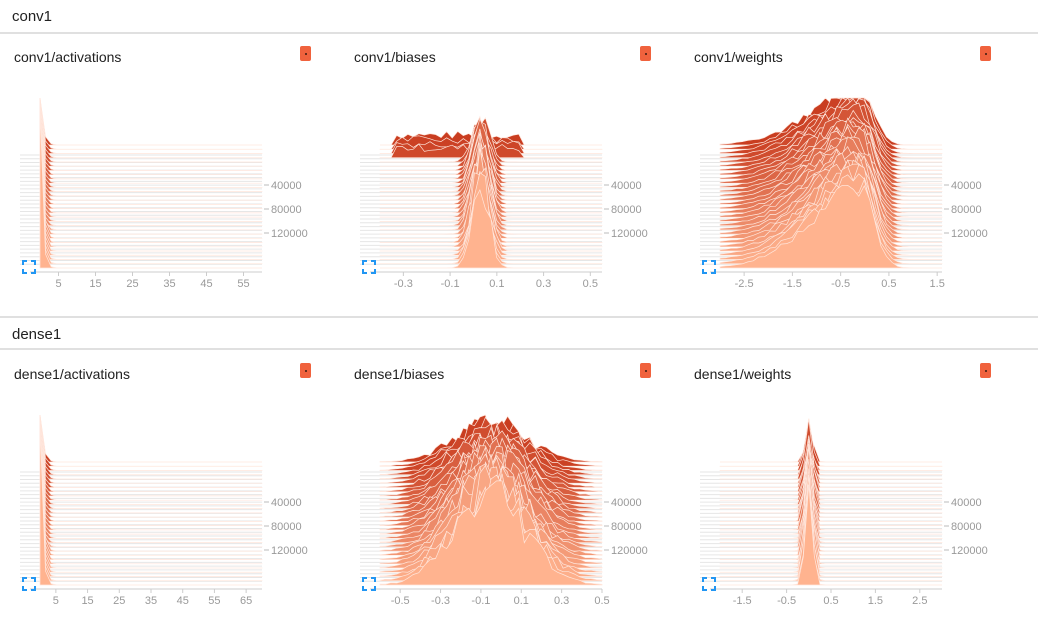 The height and width of the screenshot is (621, 1038). What do you see at coordinates (742, 601) in the screenshot?
I see `x-tick-label: -1.5` at bounding box center [742, 601].